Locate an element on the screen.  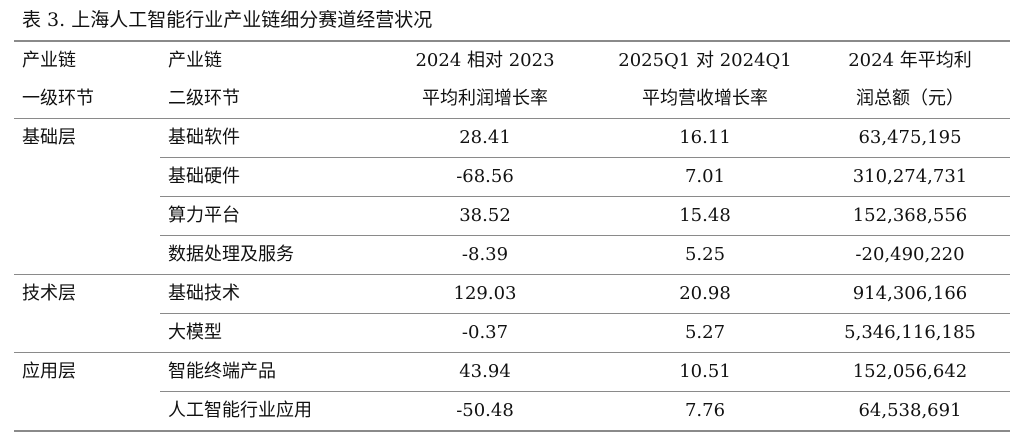
profit-growth-cell: 28.41 is located at coordinates (485, 138).